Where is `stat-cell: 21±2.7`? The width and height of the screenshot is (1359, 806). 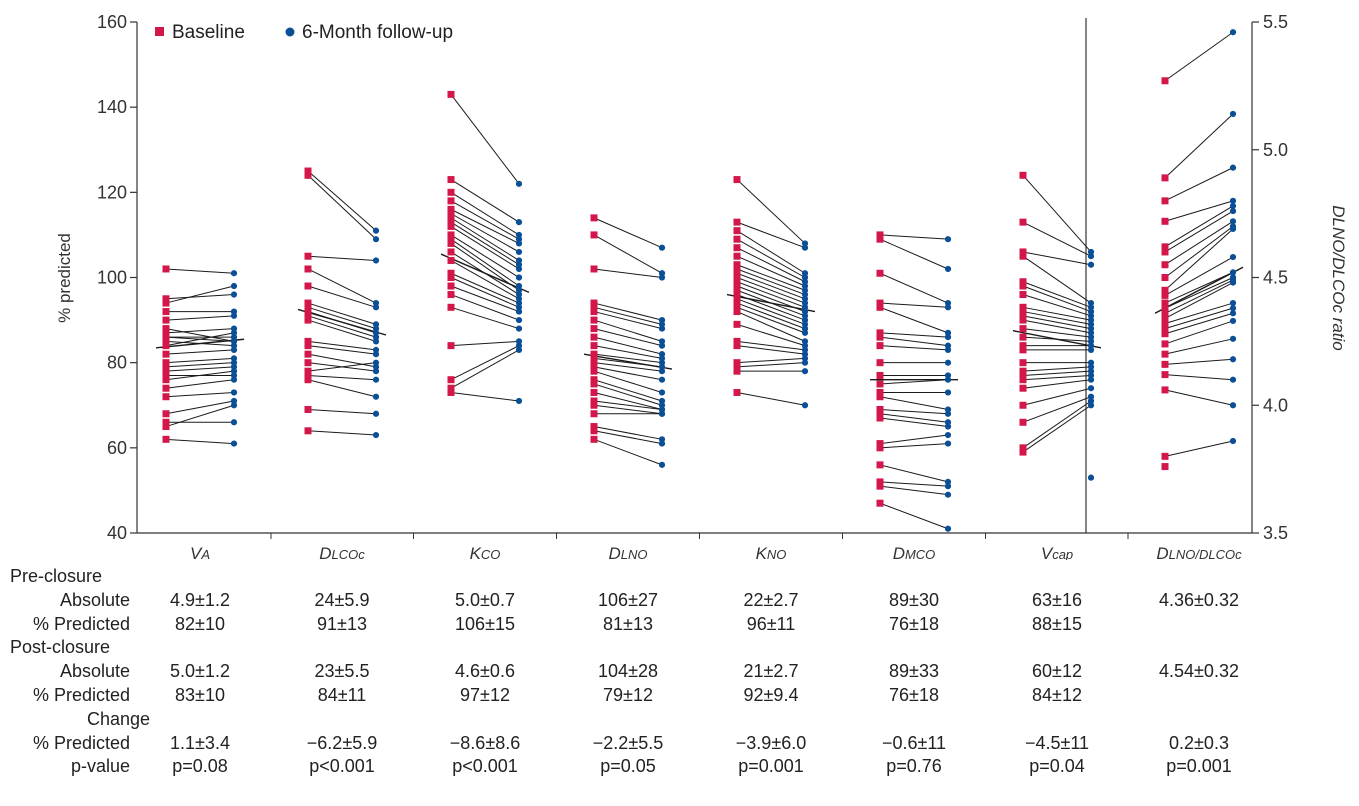 stat-cell: 21±2.7 is located at coordinates (771, 671).